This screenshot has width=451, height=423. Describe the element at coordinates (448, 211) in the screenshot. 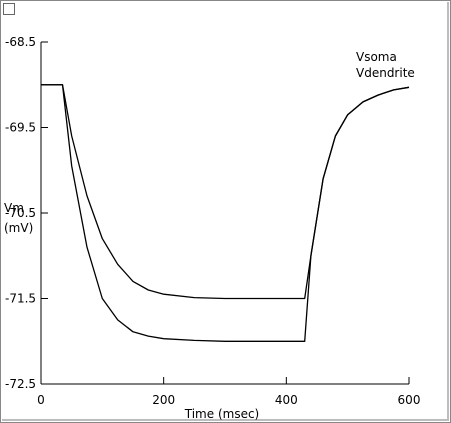

I see `window-shadow-right` at that location.